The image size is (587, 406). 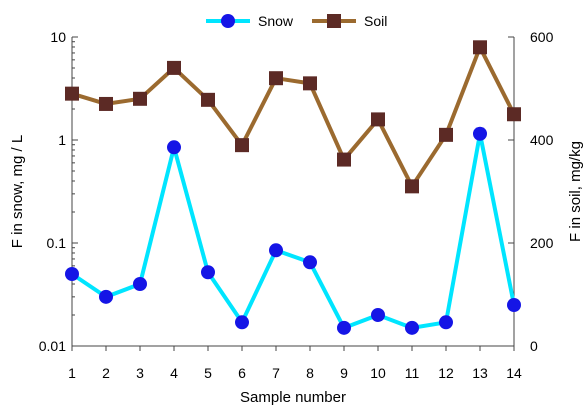 What do you see at coordinates (575, 191) in the screenshot?
I see `y-axis-right-title: F in soil, mg/kg` at bounding box center [575, 191].